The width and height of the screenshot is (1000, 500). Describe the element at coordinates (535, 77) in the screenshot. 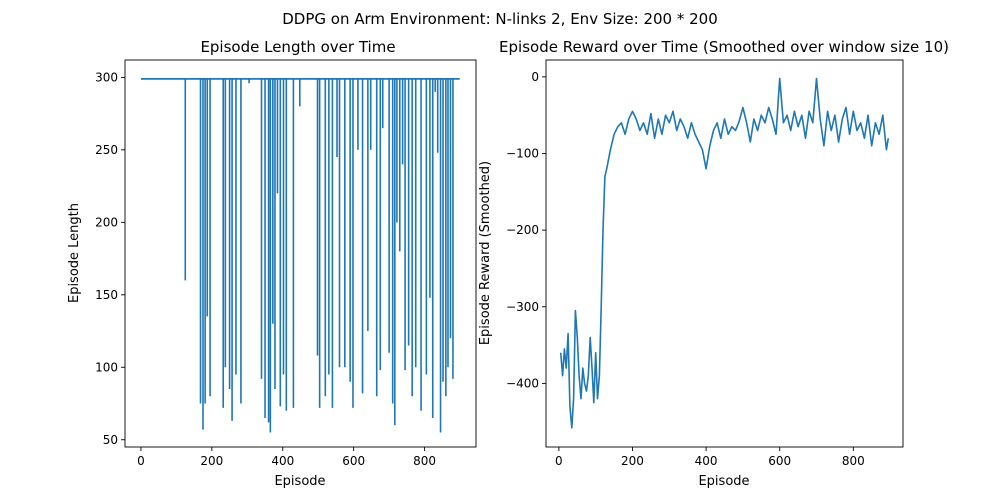

I see `chart2-ytick-label: 0` at that location.